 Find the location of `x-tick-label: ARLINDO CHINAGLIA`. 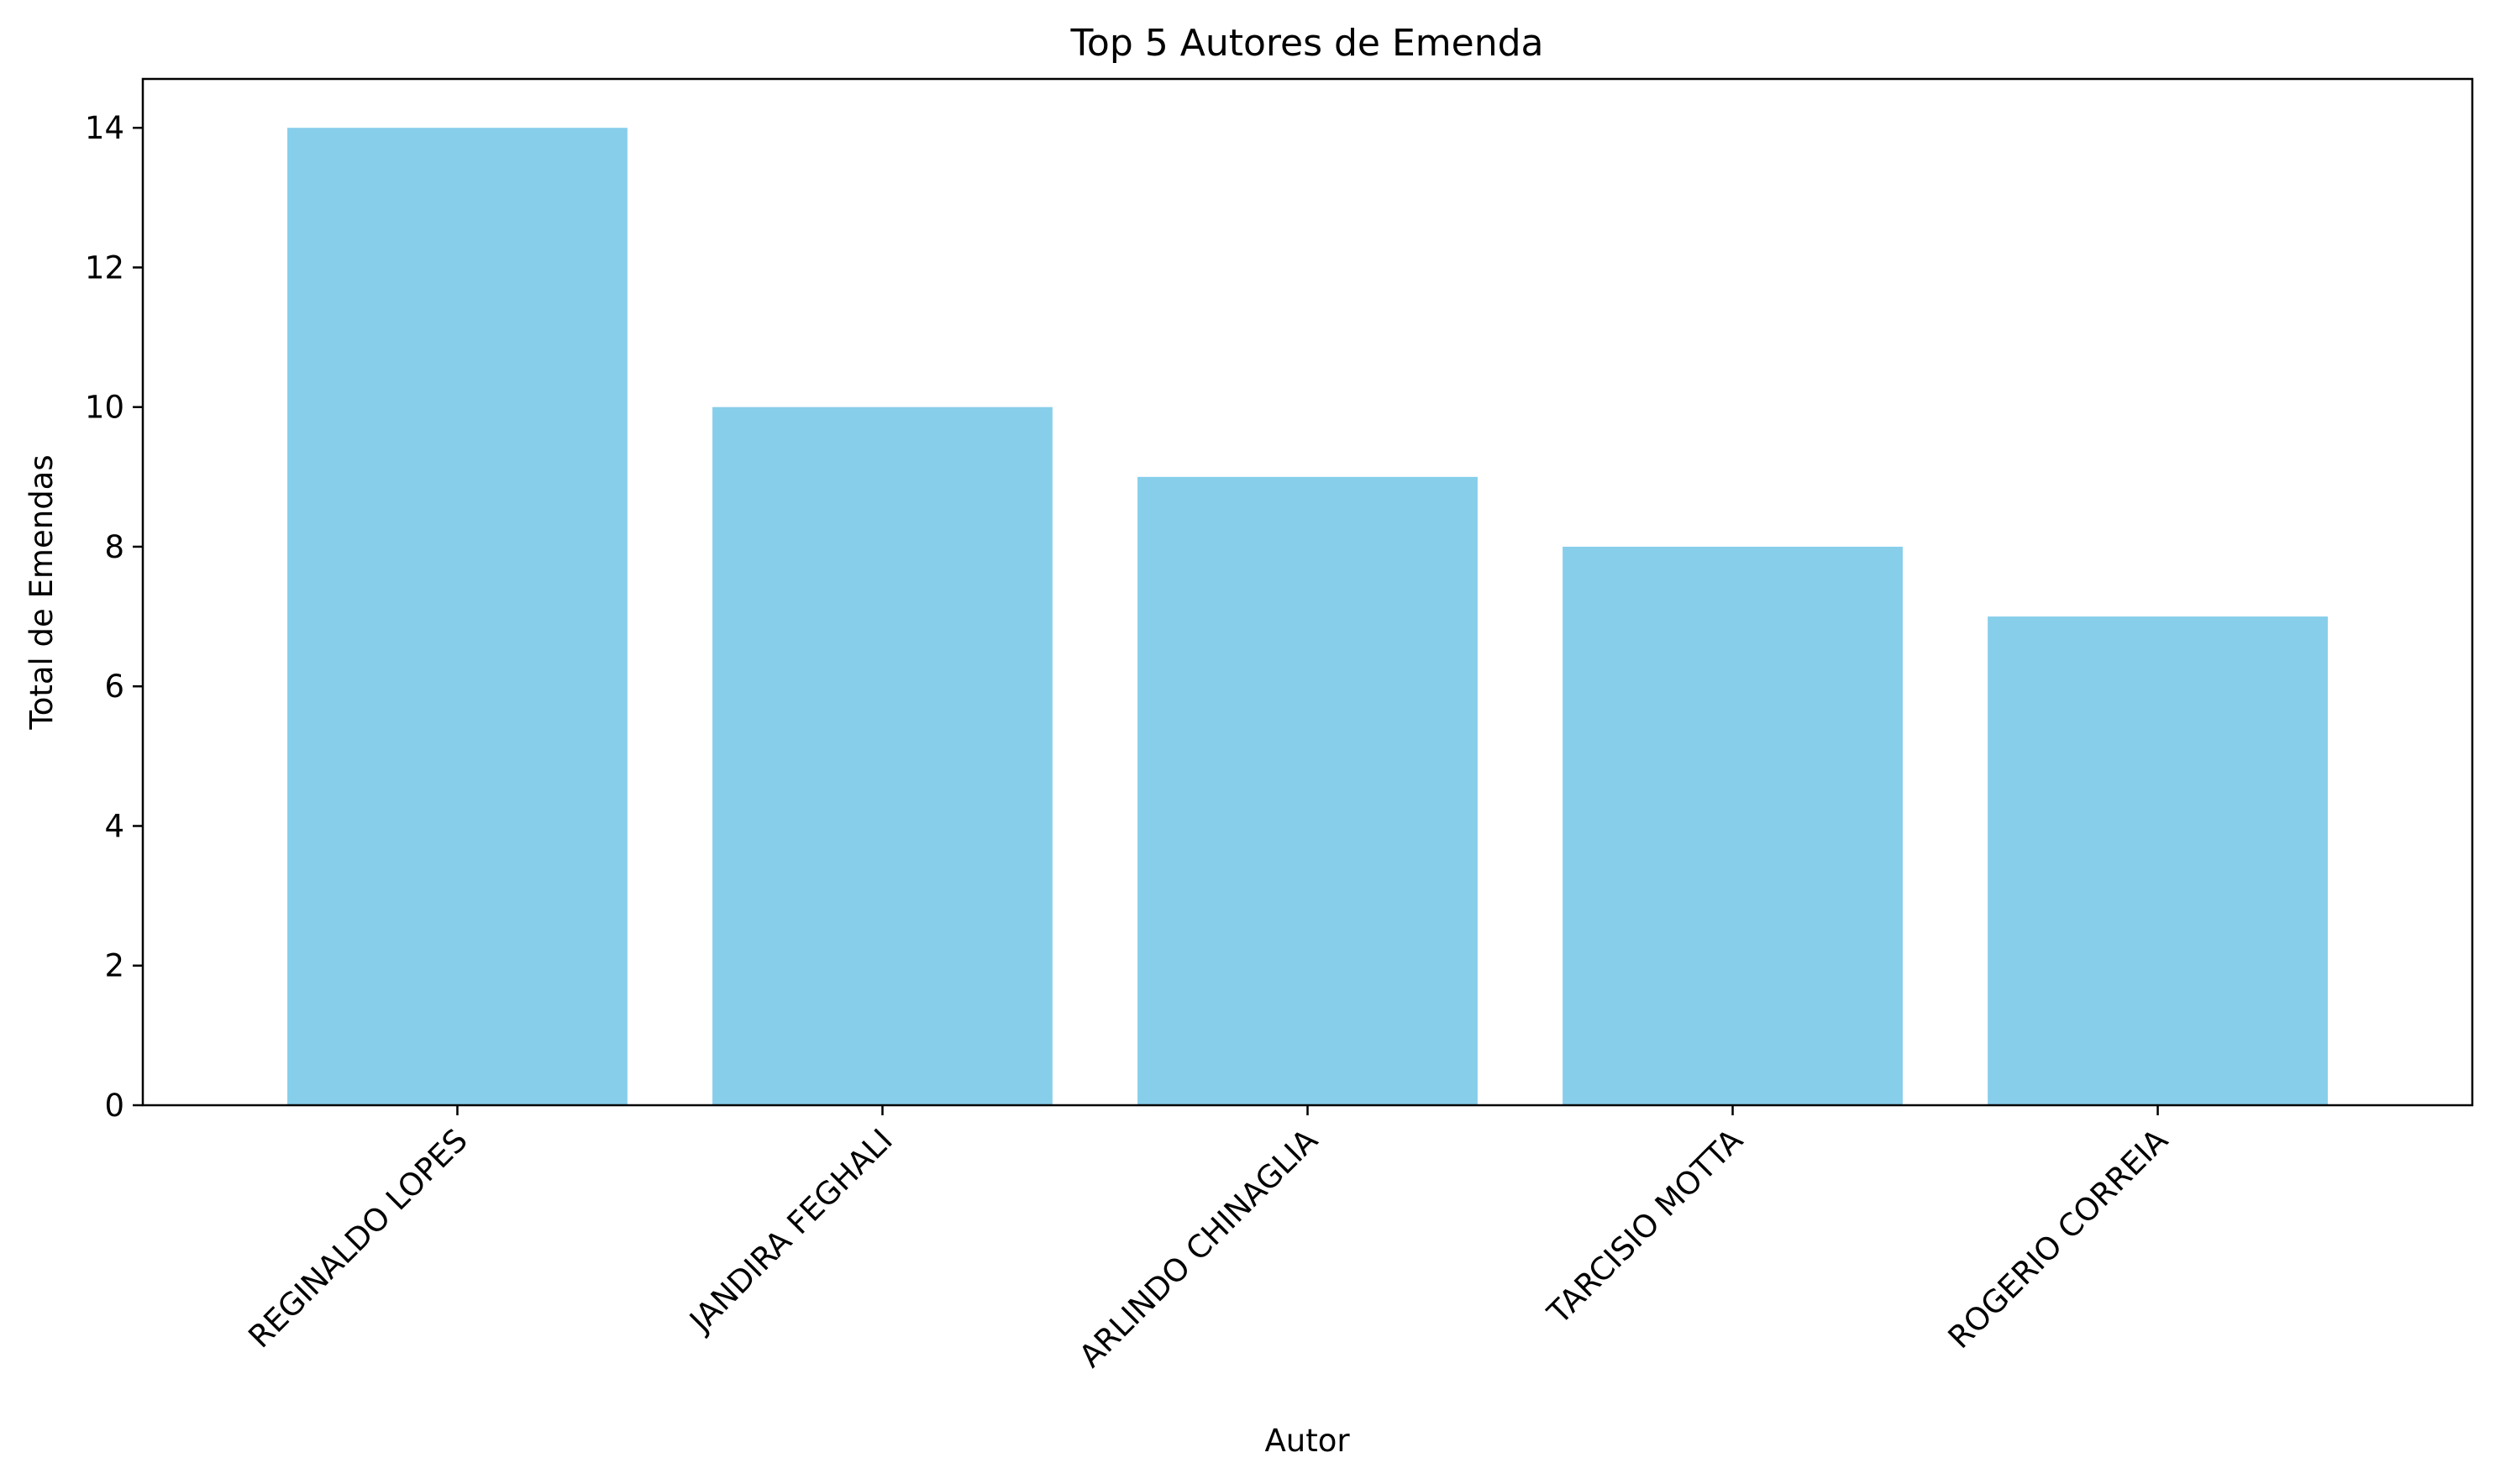

x-tick-label: ARLINDO CHINAGLIA is located at coordinates (1198, 1249).